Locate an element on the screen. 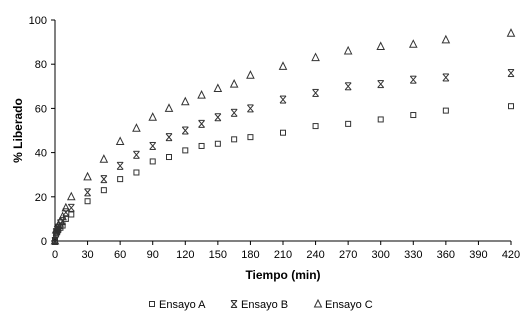 The height and width of the screenshot is (320, 520). x-tick-label: 0 is located at coordinates (55, 255).